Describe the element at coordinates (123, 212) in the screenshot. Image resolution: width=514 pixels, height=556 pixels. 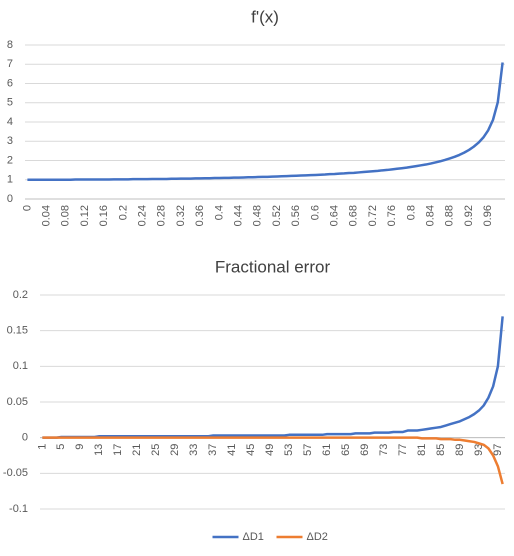
I see `x-tick-label: 0.2` at that location.